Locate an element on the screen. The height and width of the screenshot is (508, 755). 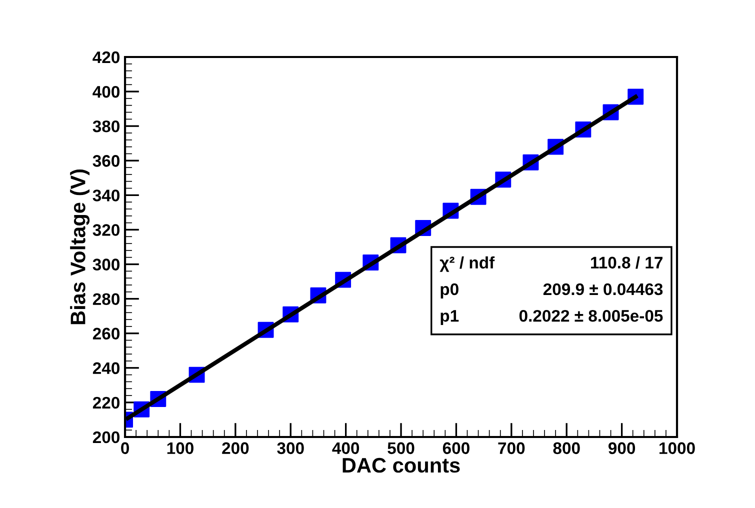
x-axis-title: DAC counts is located at coordinates (401, 465).